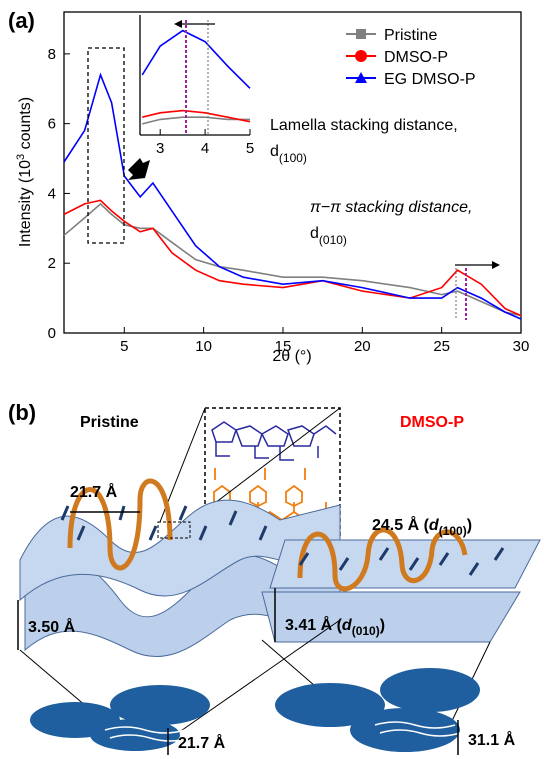 This screenshot has height=759, width=544. I want to click on label-dmso: DMSO-P, so click(432, 422).